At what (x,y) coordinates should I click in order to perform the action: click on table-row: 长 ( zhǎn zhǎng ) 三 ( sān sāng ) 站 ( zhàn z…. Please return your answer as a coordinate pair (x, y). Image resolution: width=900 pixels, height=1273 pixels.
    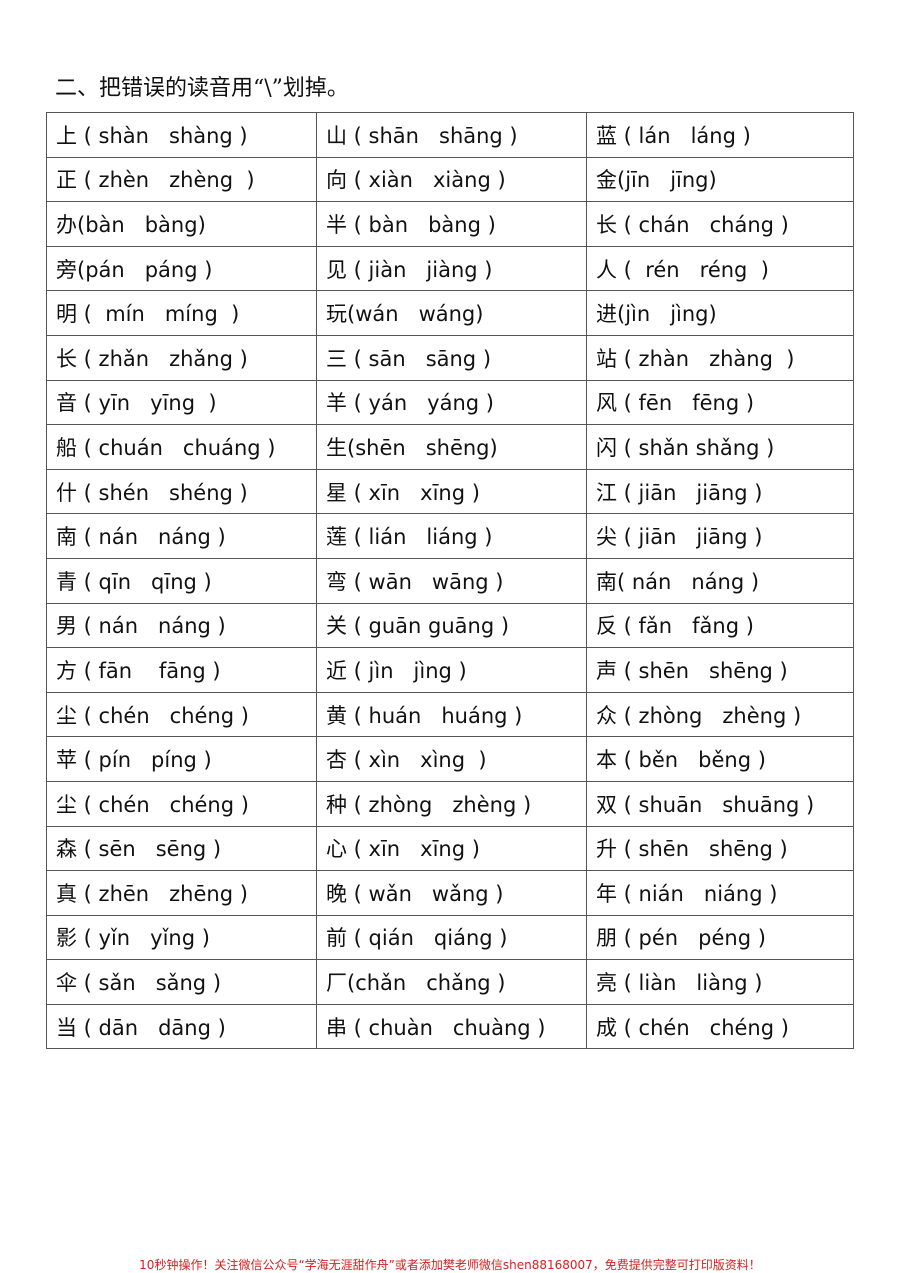
    Looking at the image, I should click on (450, 357).